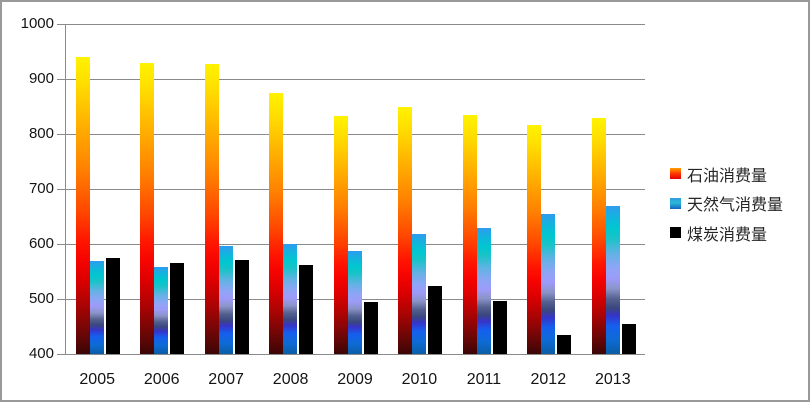 Image resolution: width=810 pixels, height=402 pixels. I want to click on legend-label-gas: 天然气消费量, so click(735, 206).